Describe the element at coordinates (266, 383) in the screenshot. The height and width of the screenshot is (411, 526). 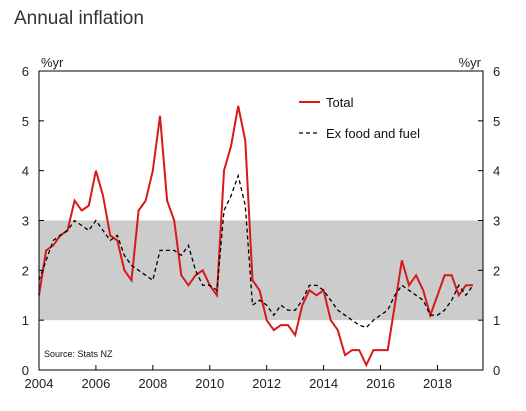
I see `x-tick-label: 2012` at that location.